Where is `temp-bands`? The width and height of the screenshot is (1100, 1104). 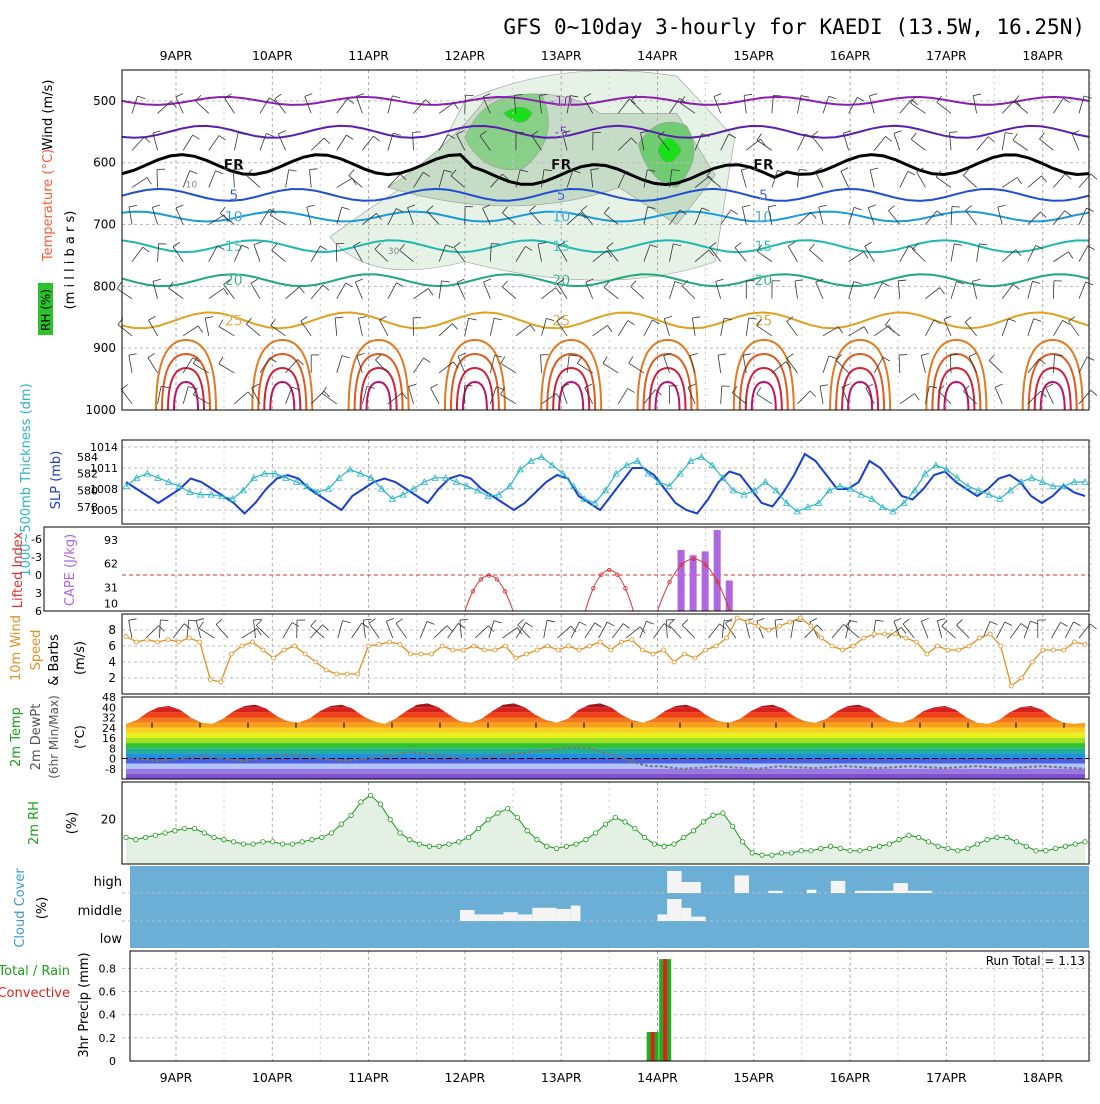 temp-bands is located at coordinates (605, 738).